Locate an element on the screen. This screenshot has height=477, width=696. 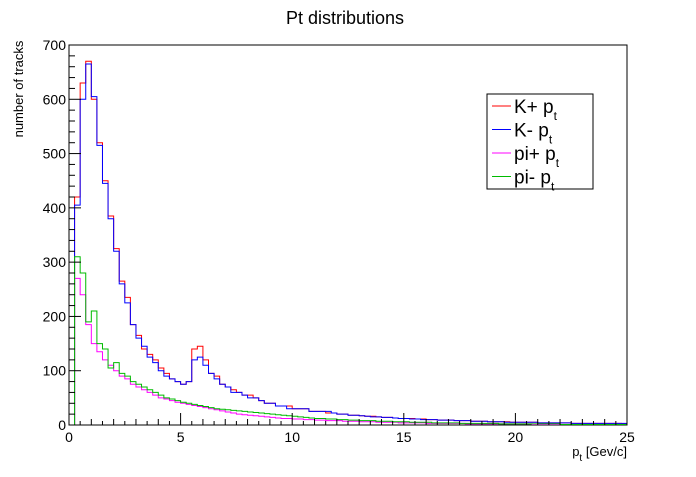
legend-entry-main: K- p is located at coordinates (531, 131).